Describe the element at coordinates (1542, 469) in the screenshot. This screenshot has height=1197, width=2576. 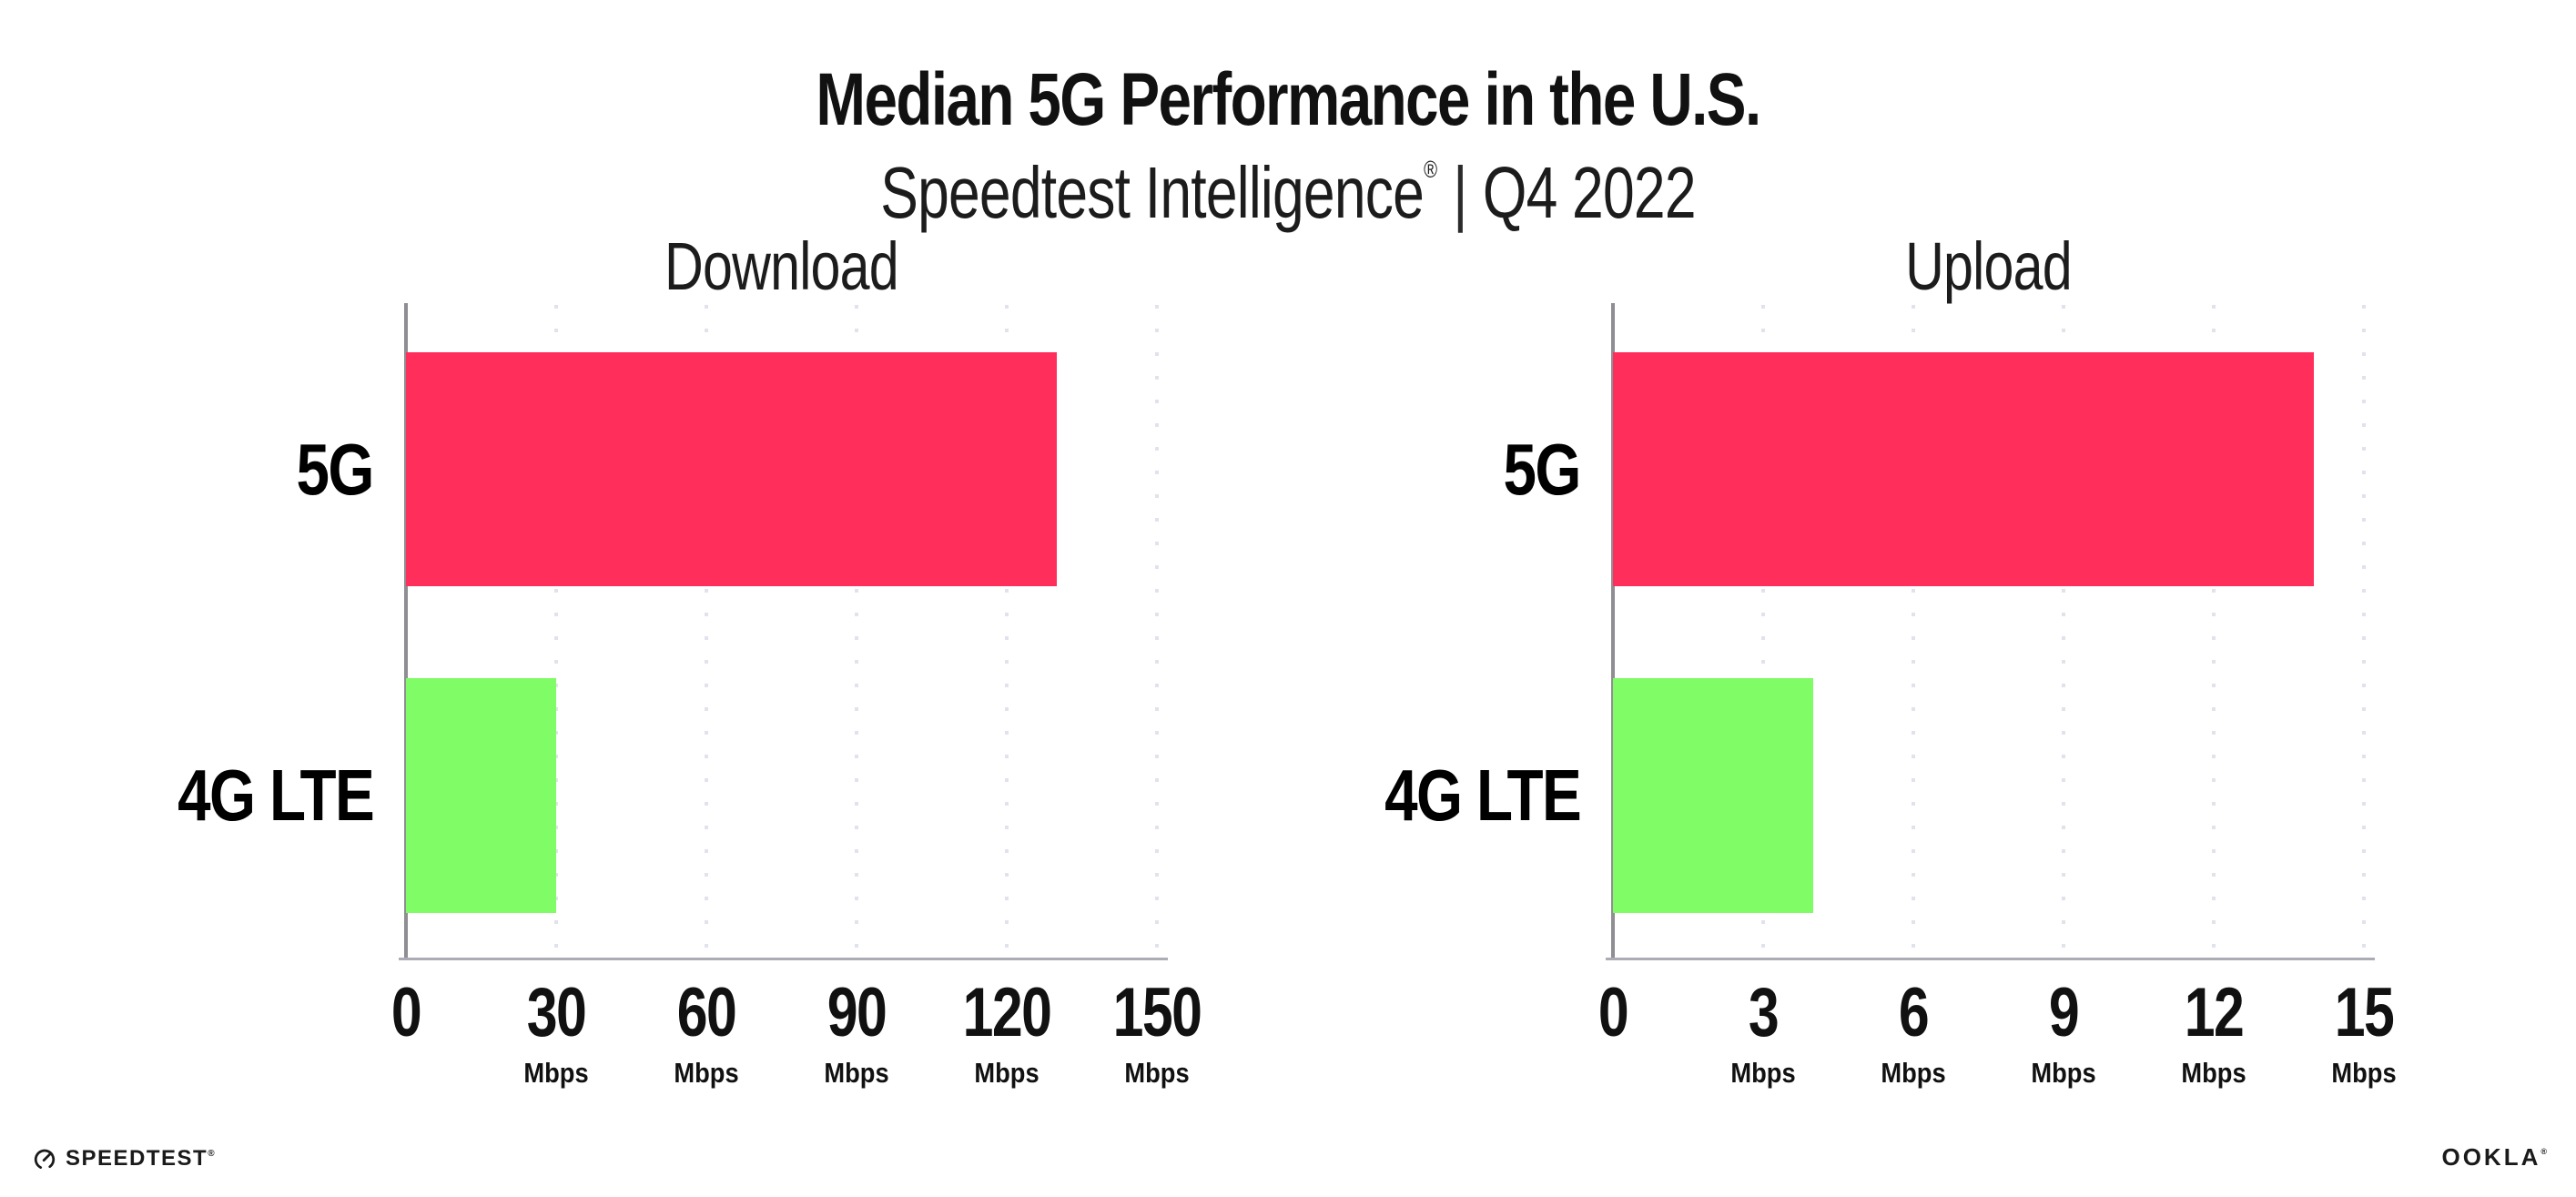
I see `upload-5g-label: 5G` at that location.